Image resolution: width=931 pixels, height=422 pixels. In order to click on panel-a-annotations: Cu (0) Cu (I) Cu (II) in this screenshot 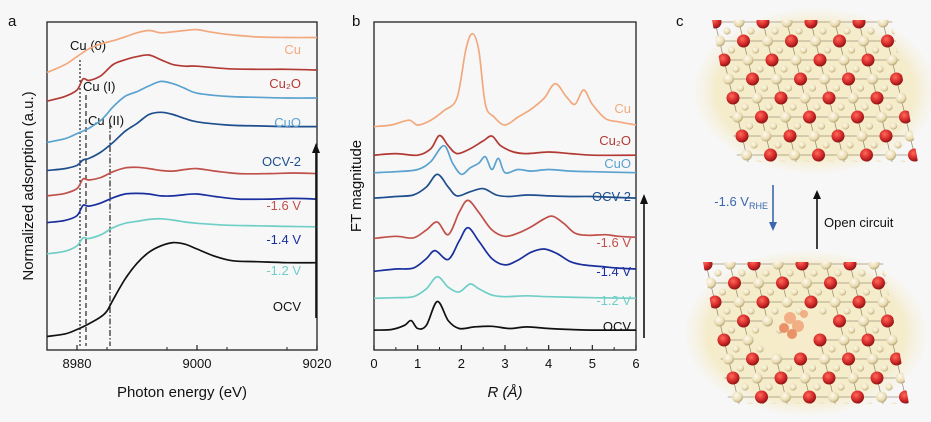, I will do `click(97, 192)`.